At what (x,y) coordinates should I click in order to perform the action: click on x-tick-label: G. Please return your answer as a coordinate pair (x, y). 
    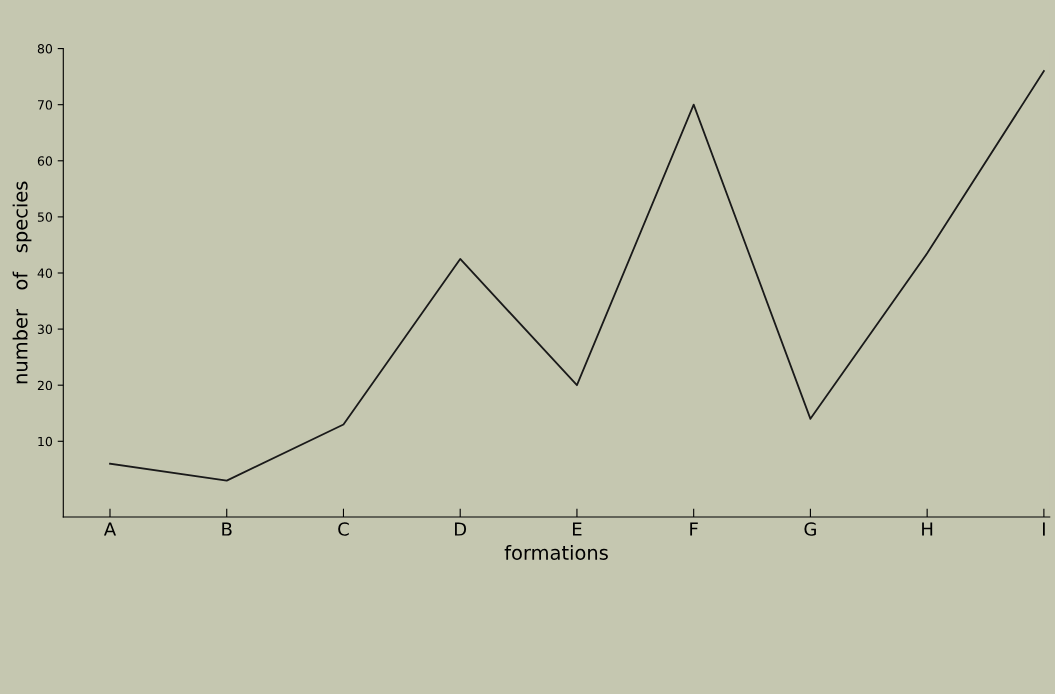
    Looking at the image, I should click on (810, 529).